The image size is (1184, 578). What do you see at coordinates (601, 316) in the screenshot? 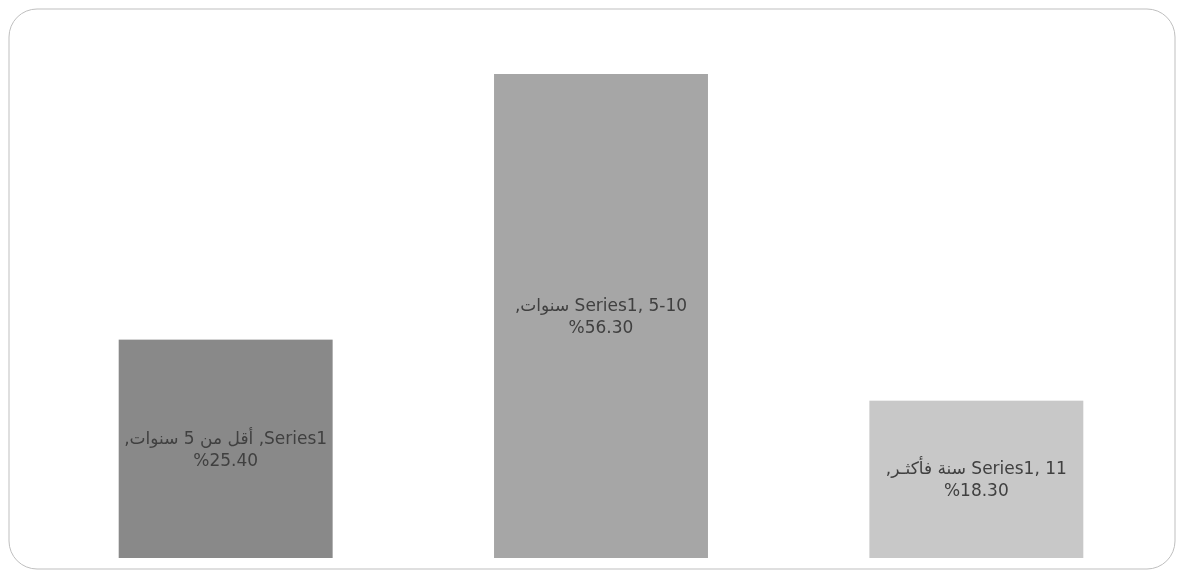
I see `data-label: Series1, 5-10 سنوات, 56.30%` at bounding box center [601, 316].